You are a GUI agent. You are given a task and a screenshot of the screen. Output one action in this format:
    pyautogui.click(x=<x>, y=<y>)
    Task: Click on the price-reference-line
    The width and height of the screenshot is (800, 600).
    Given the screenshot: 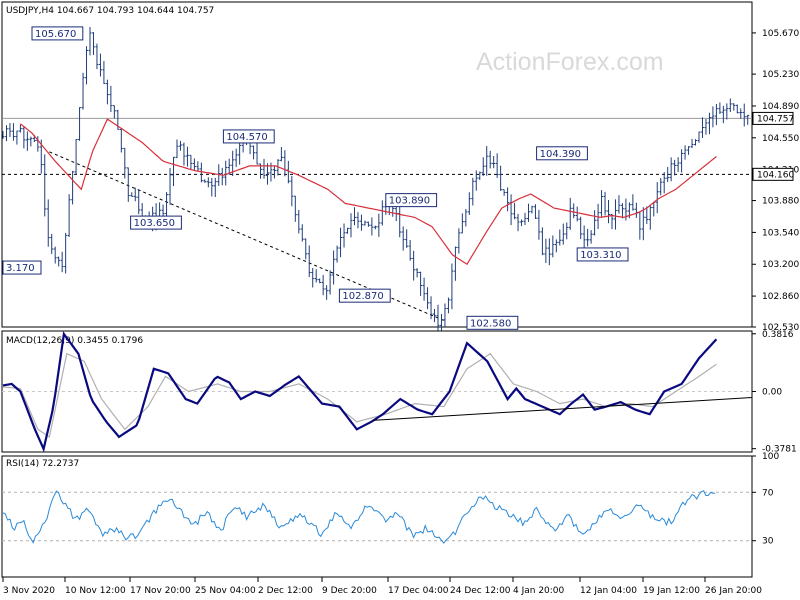 What is the action you would take?
    pyautogui.click(x=377, y=146)
    